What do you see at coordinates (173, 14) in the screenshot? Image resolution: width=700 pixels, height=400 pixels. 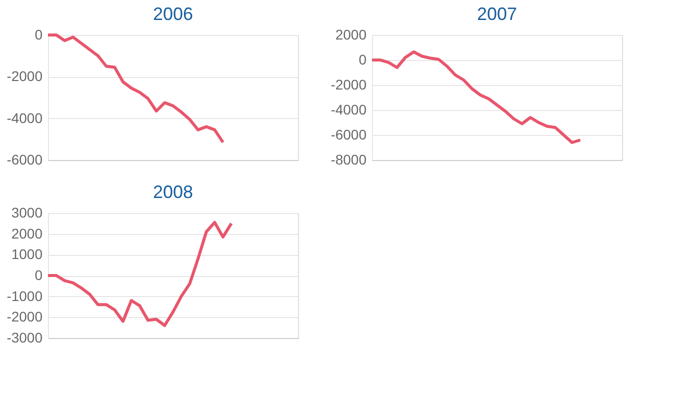 I see `chart-title: 2006` at bounding box center [173, 14].